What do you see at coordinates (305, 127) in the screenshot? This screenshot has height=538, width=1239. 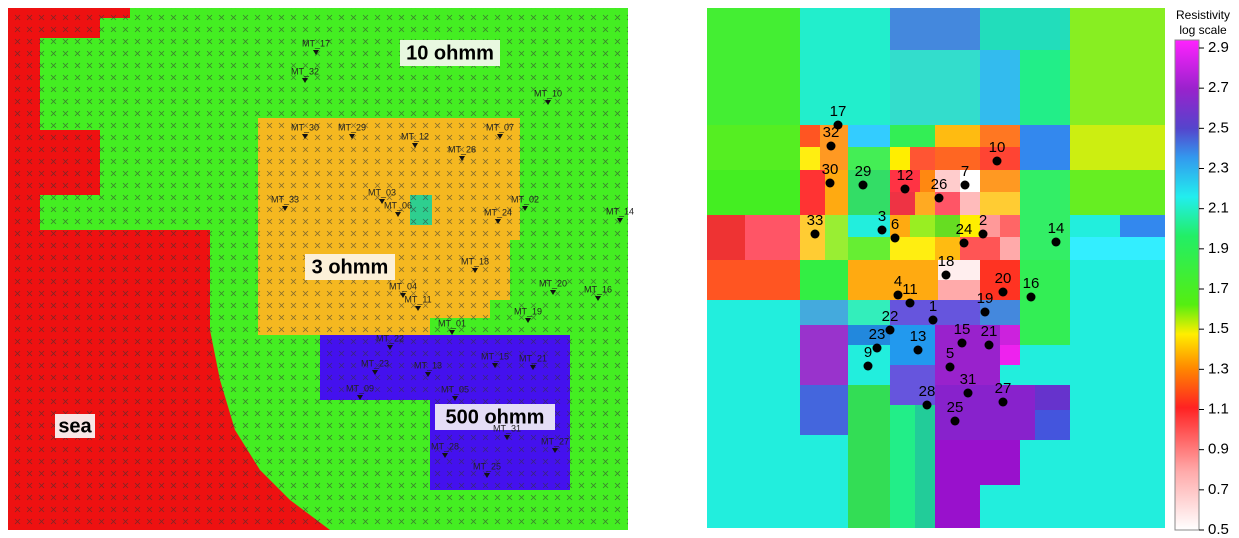 I see `station-label: MT_30` at bounding box center [305, 127].